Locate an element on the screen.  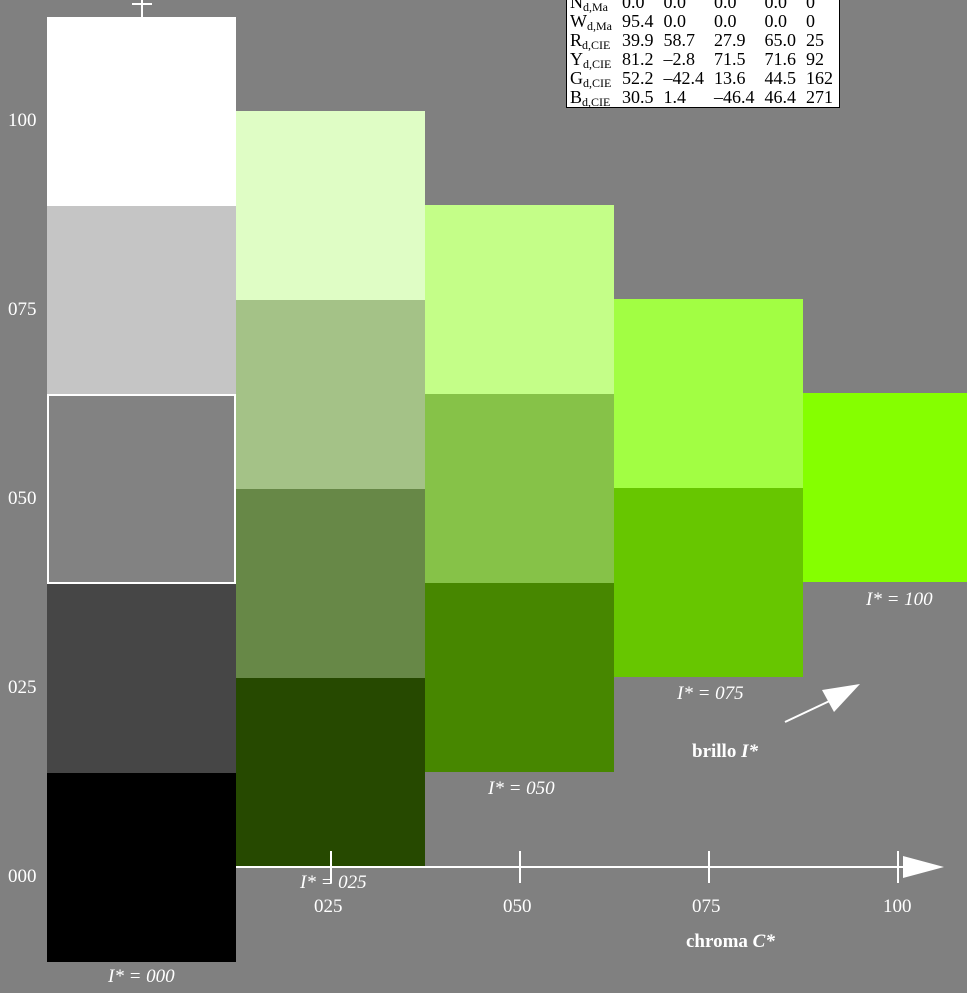
lightness-tick-label-025: 025 is located at coordinates (22, 687).